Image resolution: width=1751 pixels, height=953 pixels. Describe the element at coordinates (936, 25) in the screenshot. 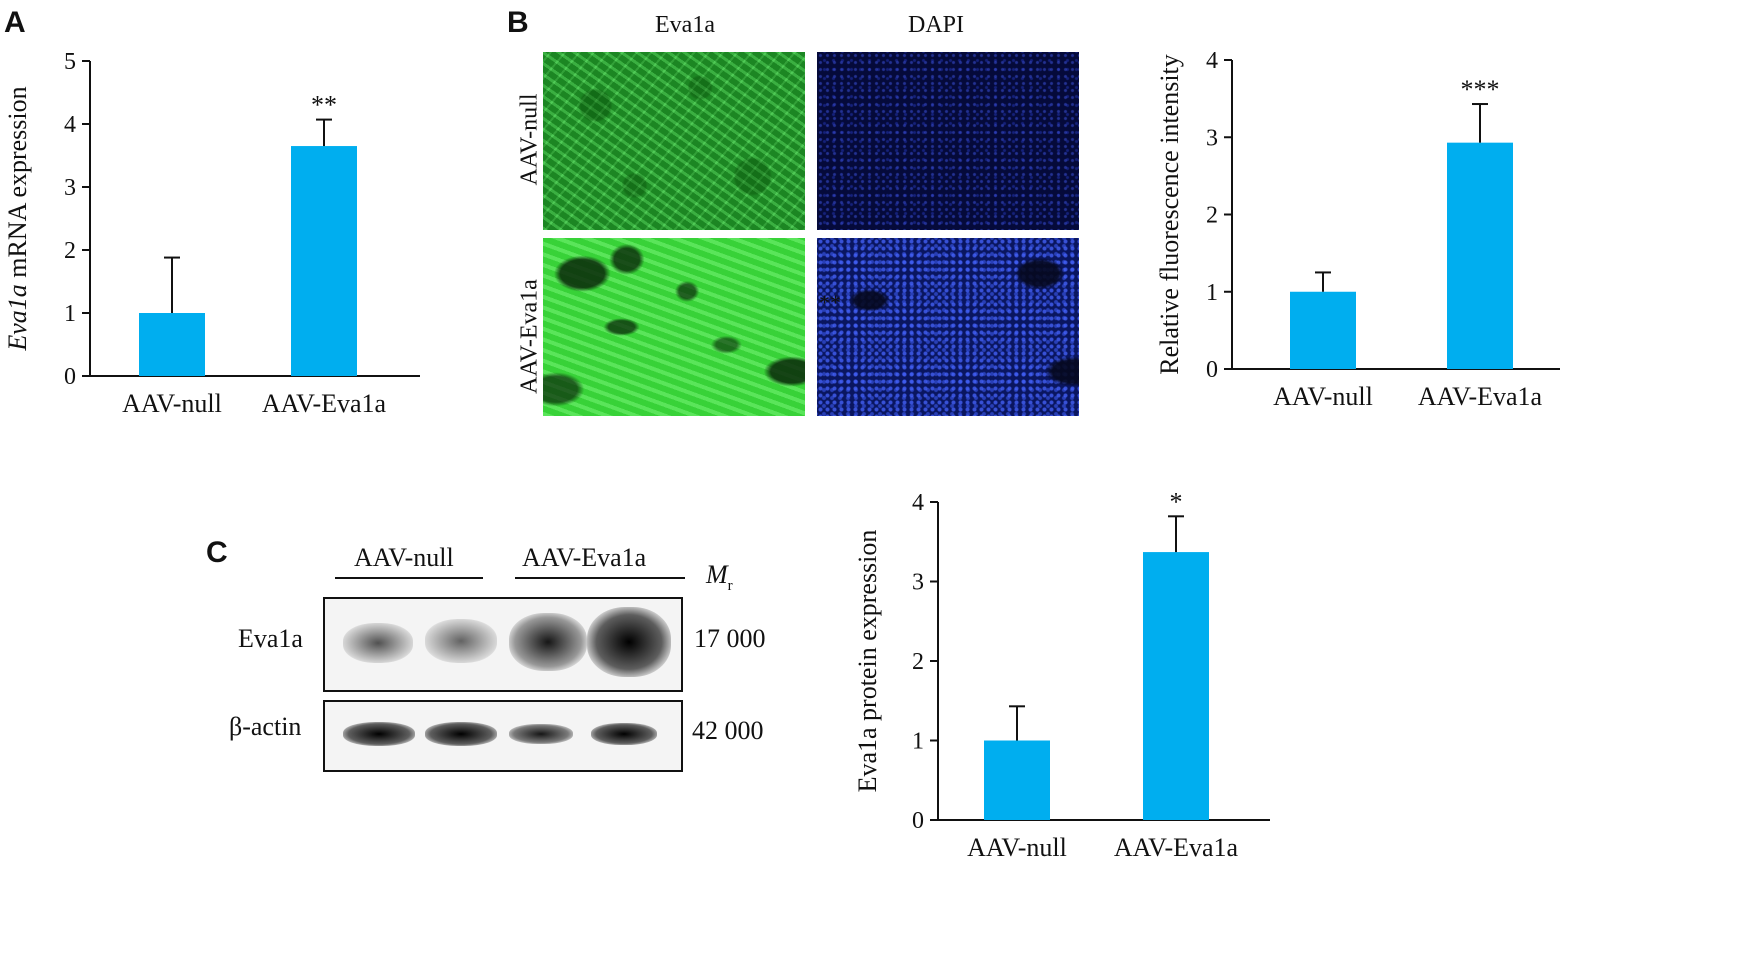

I see `col-label-dapi: DAPI` at that location.